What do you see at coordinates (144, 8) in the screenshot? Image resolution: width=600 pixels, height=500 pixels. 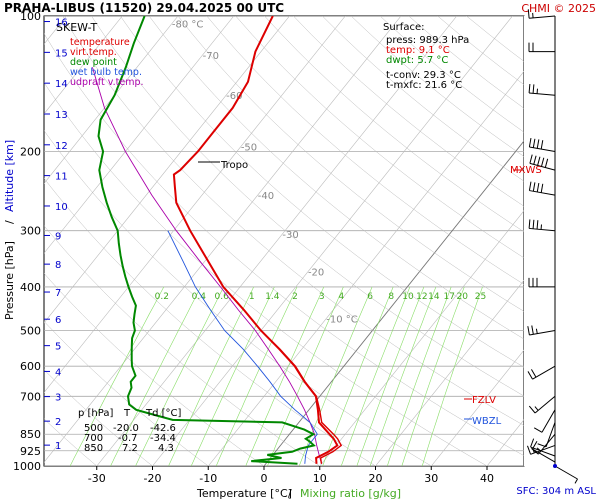 I see `chart-title: PRAHA-LIBUS (11520) 29.04.2025 00 UTC` at bounding box center [144, 8].